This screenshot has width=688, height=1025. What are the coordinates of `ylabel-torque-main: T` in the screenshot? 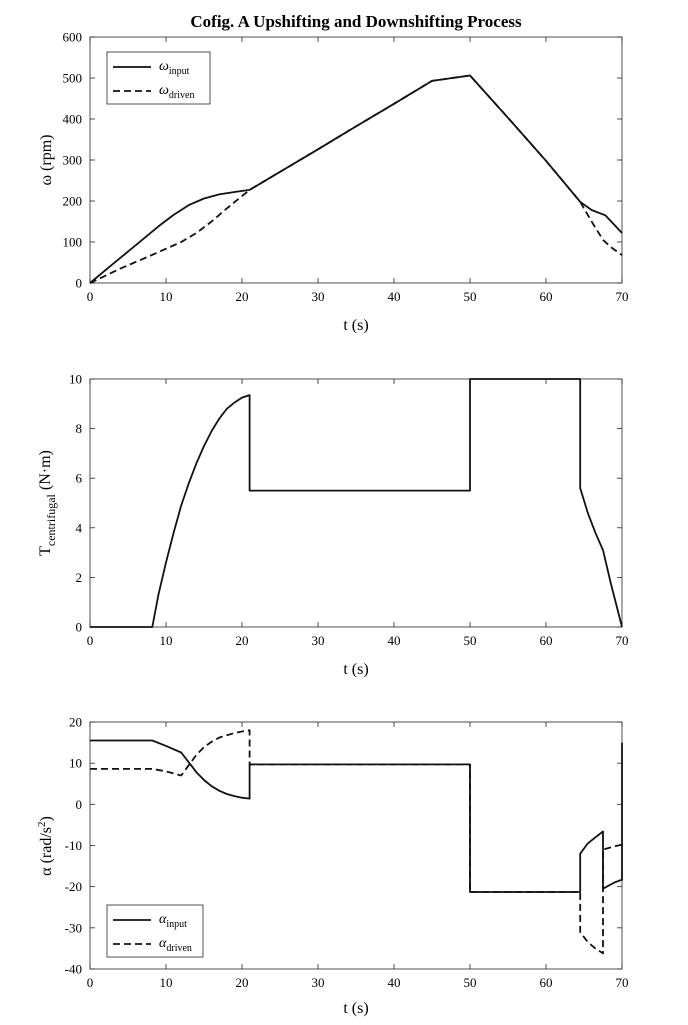 It's located at (45, 551).